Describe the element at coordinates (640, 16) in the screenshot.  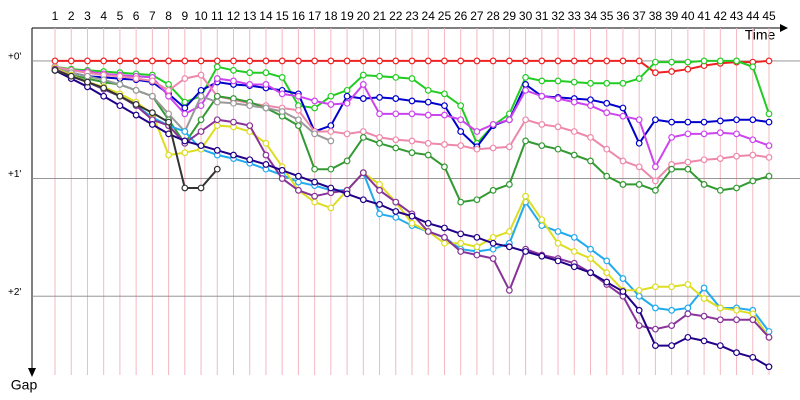
I see `x-tick-label: 37` at that location.